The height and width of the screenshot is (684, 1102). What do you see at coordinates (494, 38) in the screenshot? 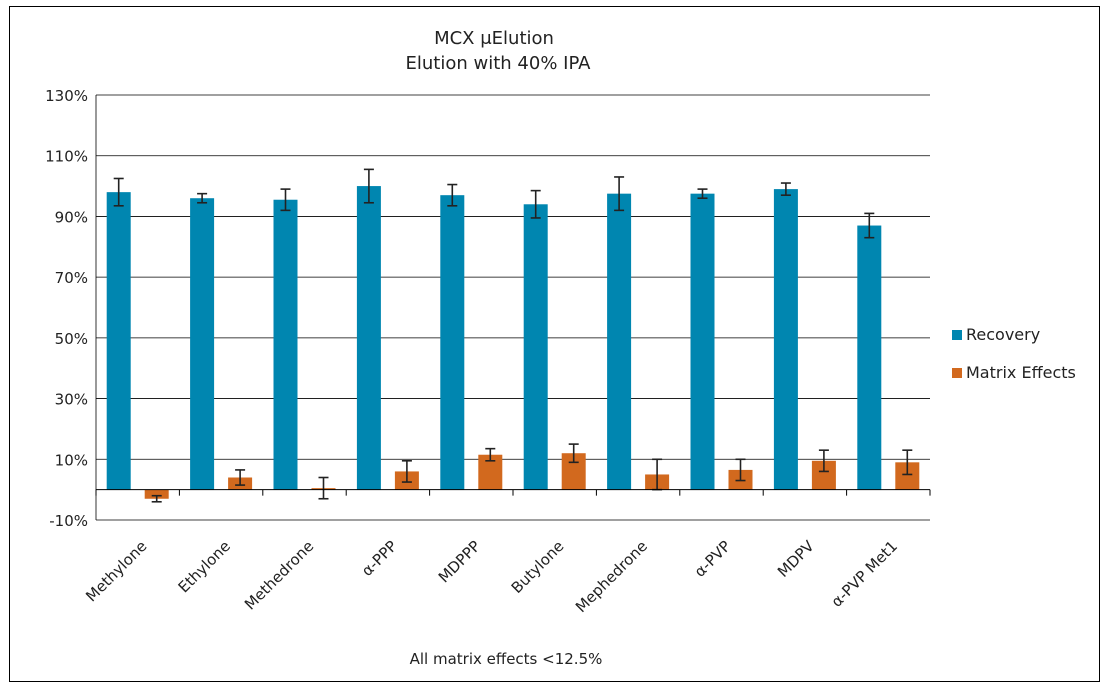
I see `chart-title: MCX μElution` at bounding box center [494, 38].